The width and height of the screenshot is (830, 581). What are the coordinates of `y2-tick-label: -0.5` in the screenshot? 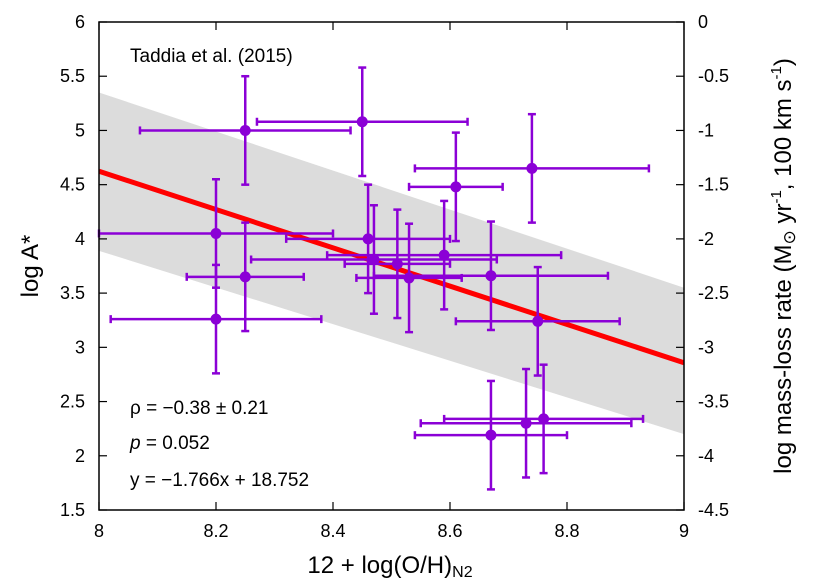 It's located at (713, 76).